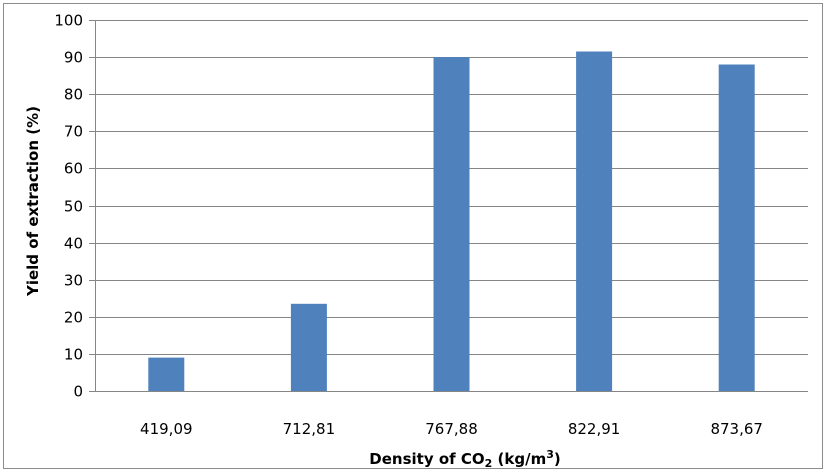 Image resolution: width=830 pixels, height=476 pixels. I want to click on x-tick-label: 419,09, so click(166, 429).